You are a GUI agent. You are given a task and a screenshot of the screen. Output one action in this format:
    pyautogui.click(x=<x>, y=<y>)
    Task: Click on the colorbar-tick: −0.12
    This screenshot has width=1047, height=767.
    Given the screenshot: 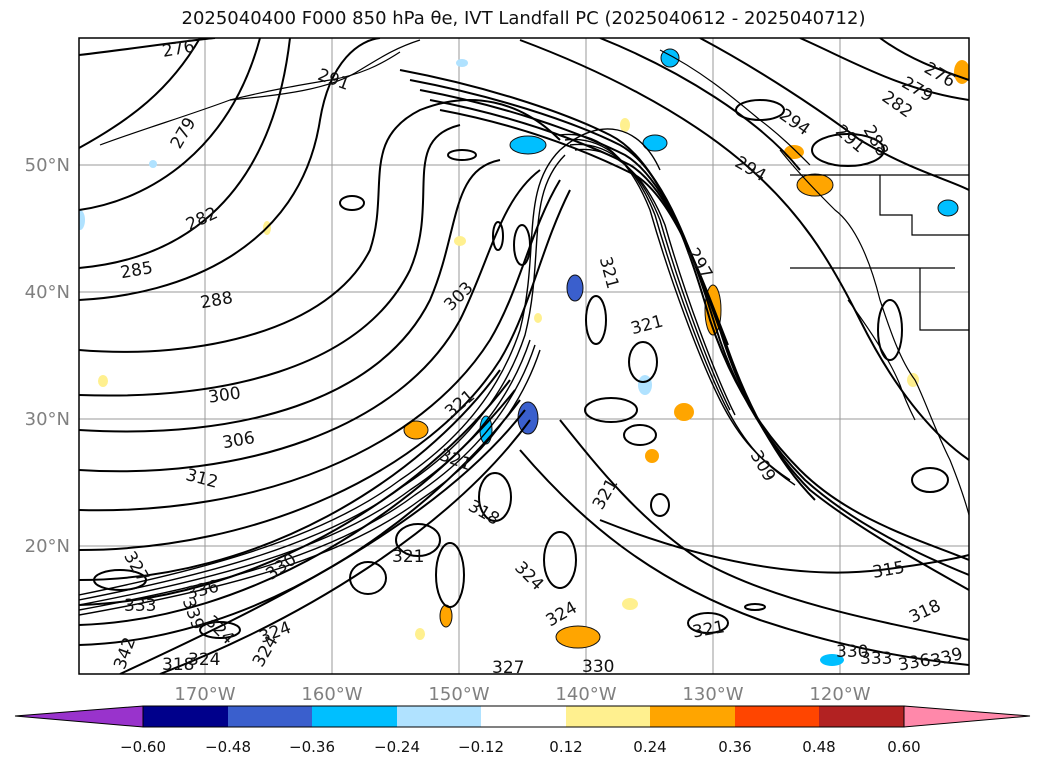 What is the action you would take?
    pyautogui.click(x=481, y=747)
    